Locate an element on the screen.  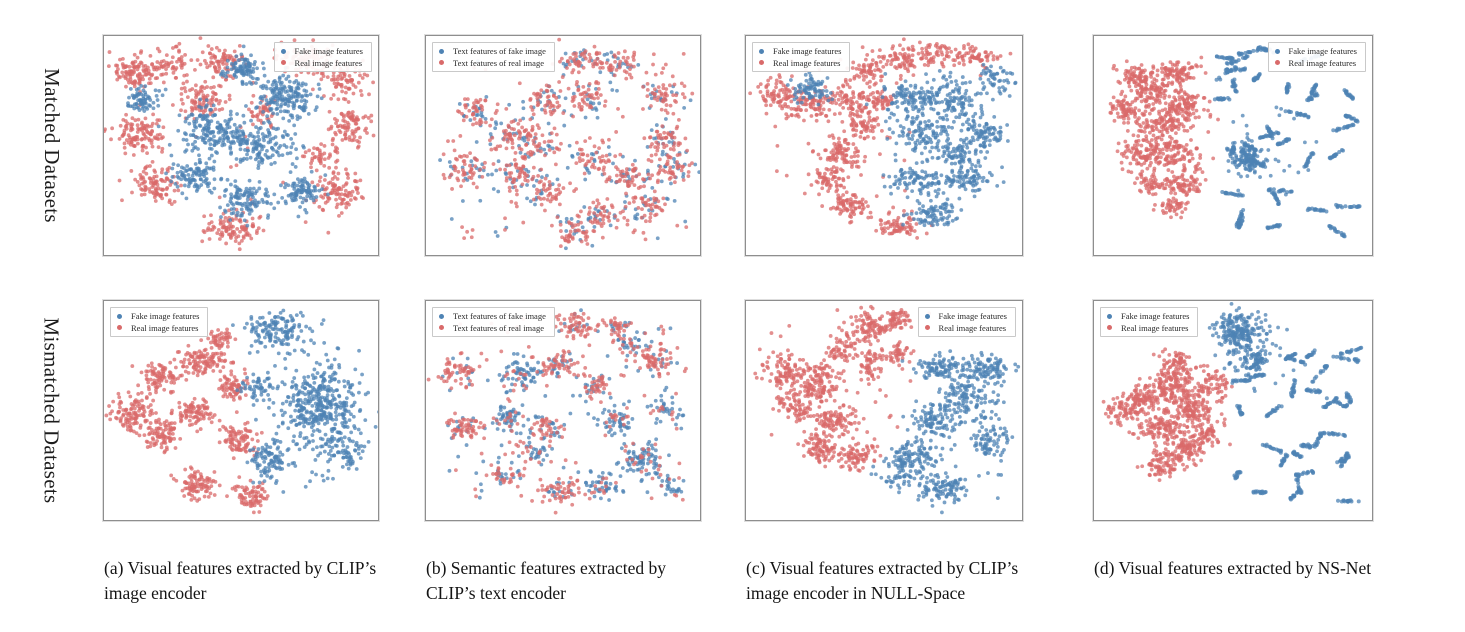
row-label-matched-datasets: Matched Datasets is located at coordinates (51, 145).